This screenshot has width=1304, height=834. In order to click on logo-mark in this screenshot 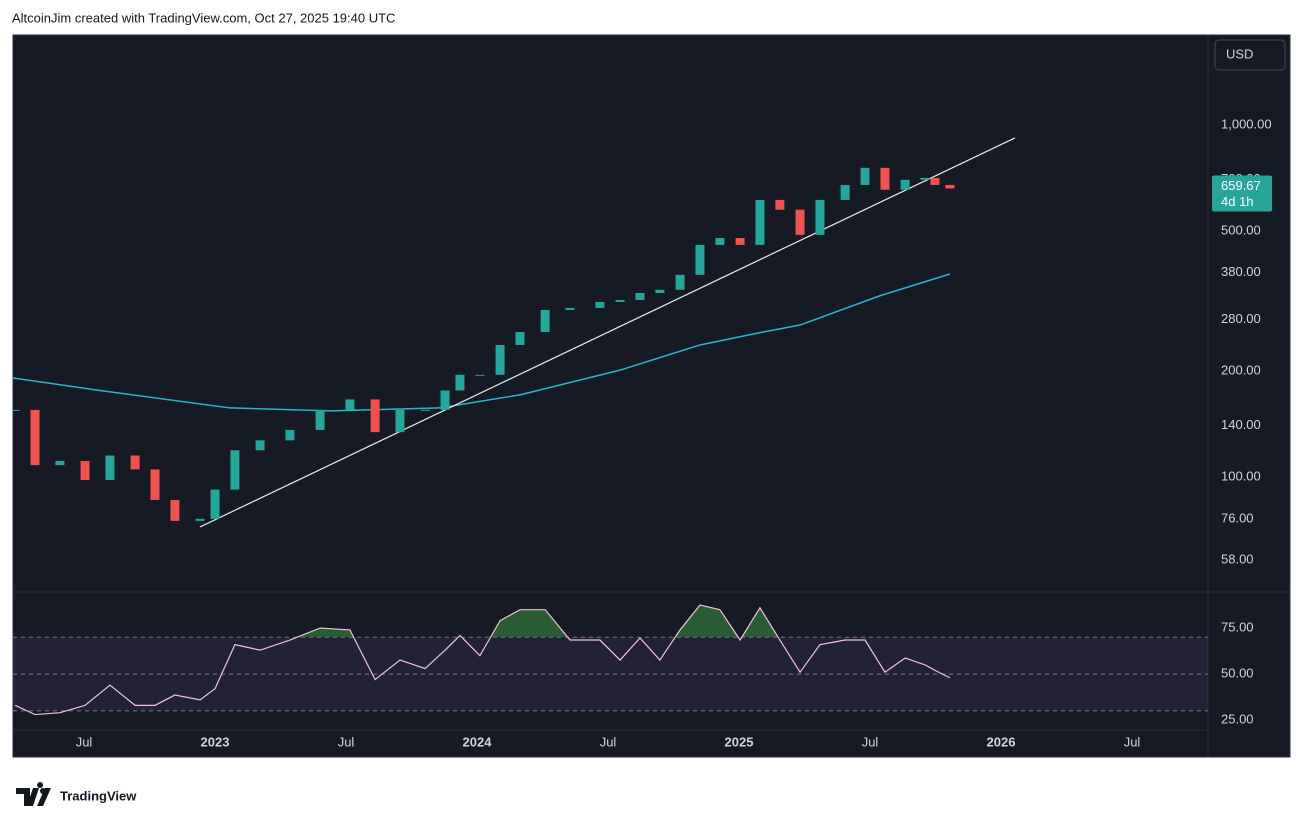, I will do `click(44, 797)`.